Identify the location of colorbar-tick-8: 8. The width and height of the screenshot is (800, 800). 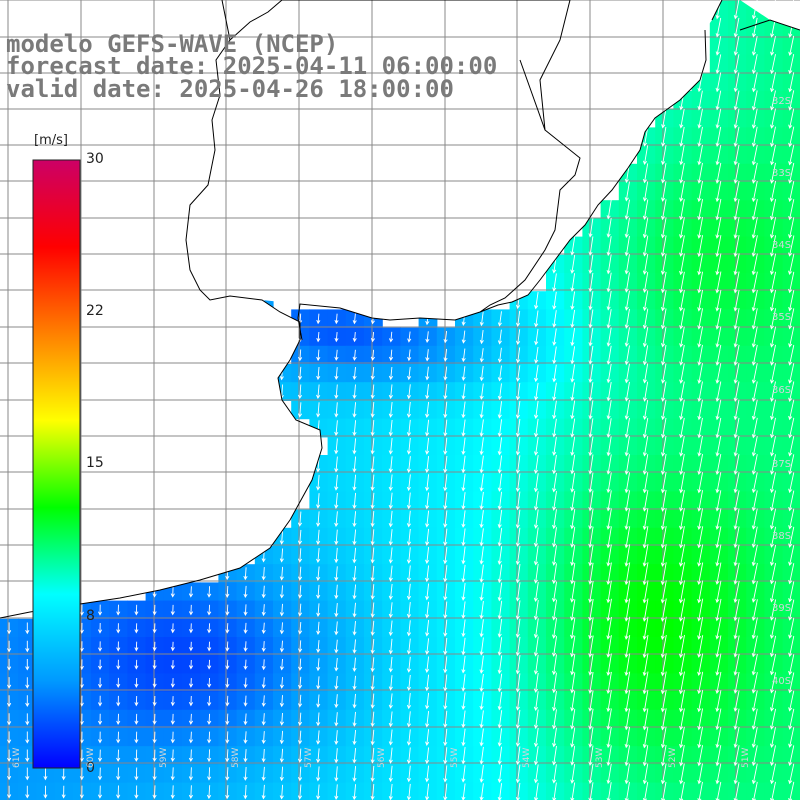
(90, 616).